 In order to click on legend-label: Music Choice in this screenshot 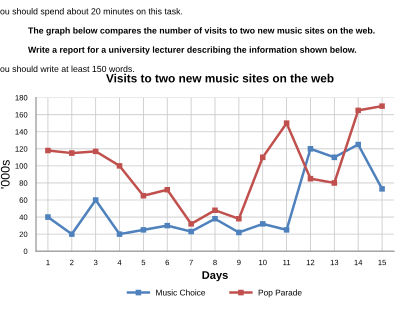, I will do `click(181, 292)`.